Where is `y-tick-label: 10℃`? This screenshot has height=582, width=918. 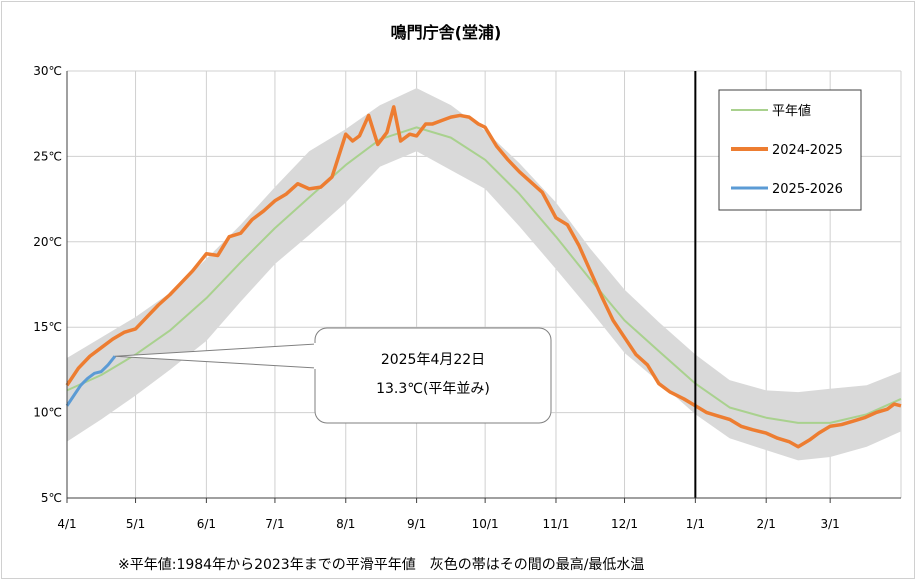 y-tick-label: 10℃ is located at coordinates (47, 413).